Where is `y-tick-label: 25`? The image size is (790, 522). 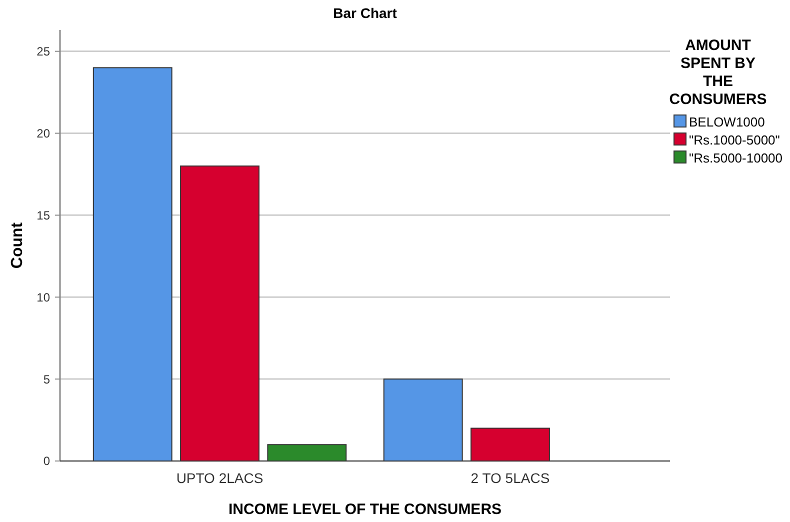 y-tick-label: 25 is located at coordinates (43, 51).